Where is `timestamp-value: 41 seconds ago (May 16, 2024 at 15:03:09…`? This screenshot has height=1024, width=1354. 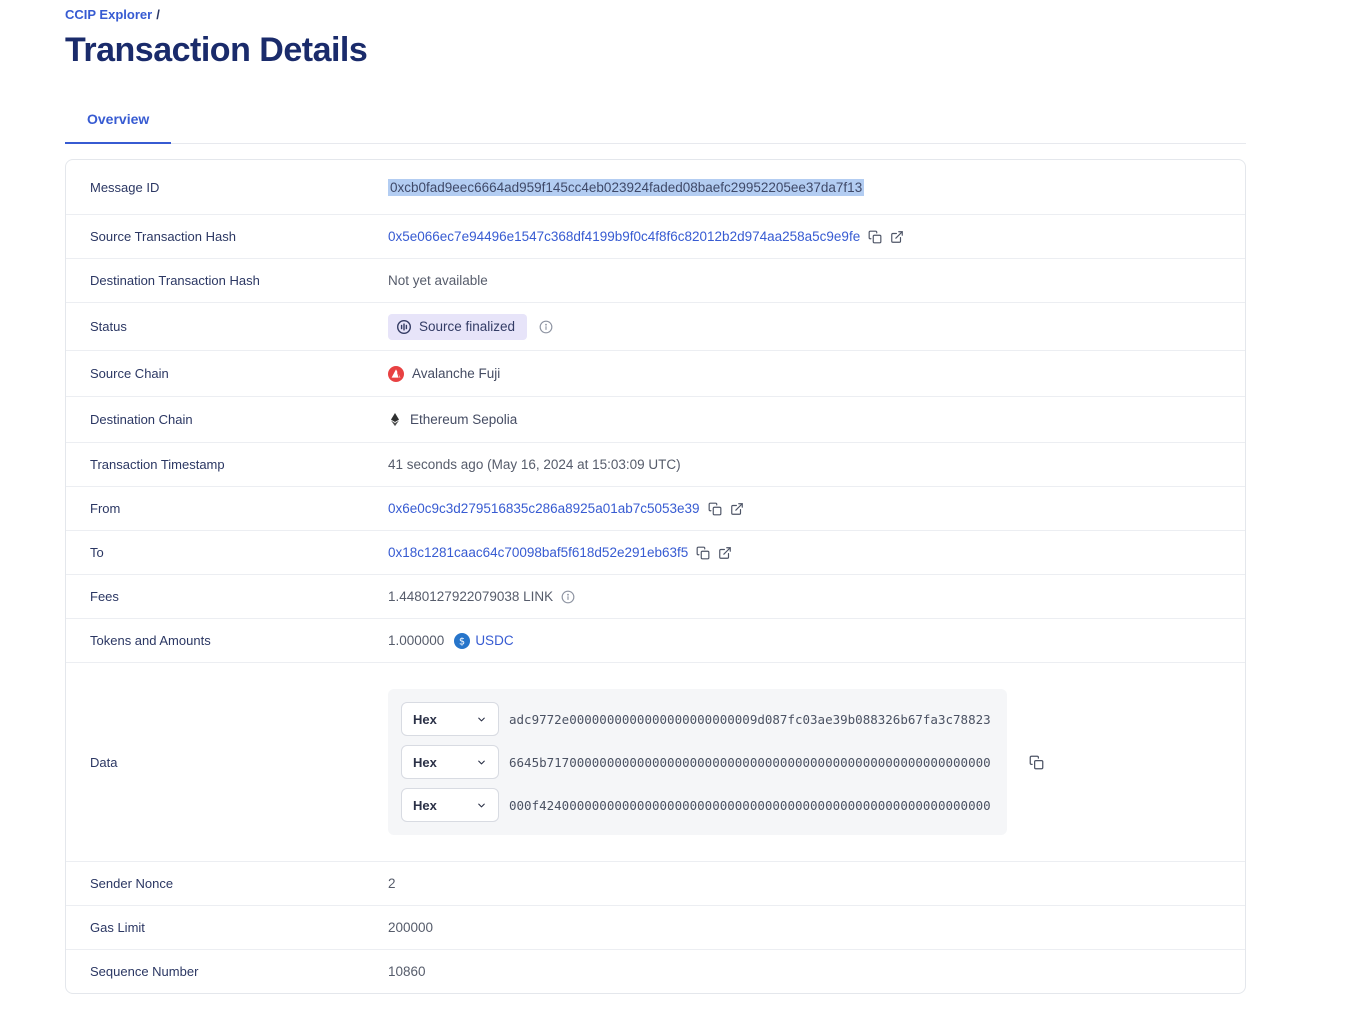 timestamp-value: 41 seconds ago (May 16, 2024 at 15:03:09… is located at coordinates (534, 464).